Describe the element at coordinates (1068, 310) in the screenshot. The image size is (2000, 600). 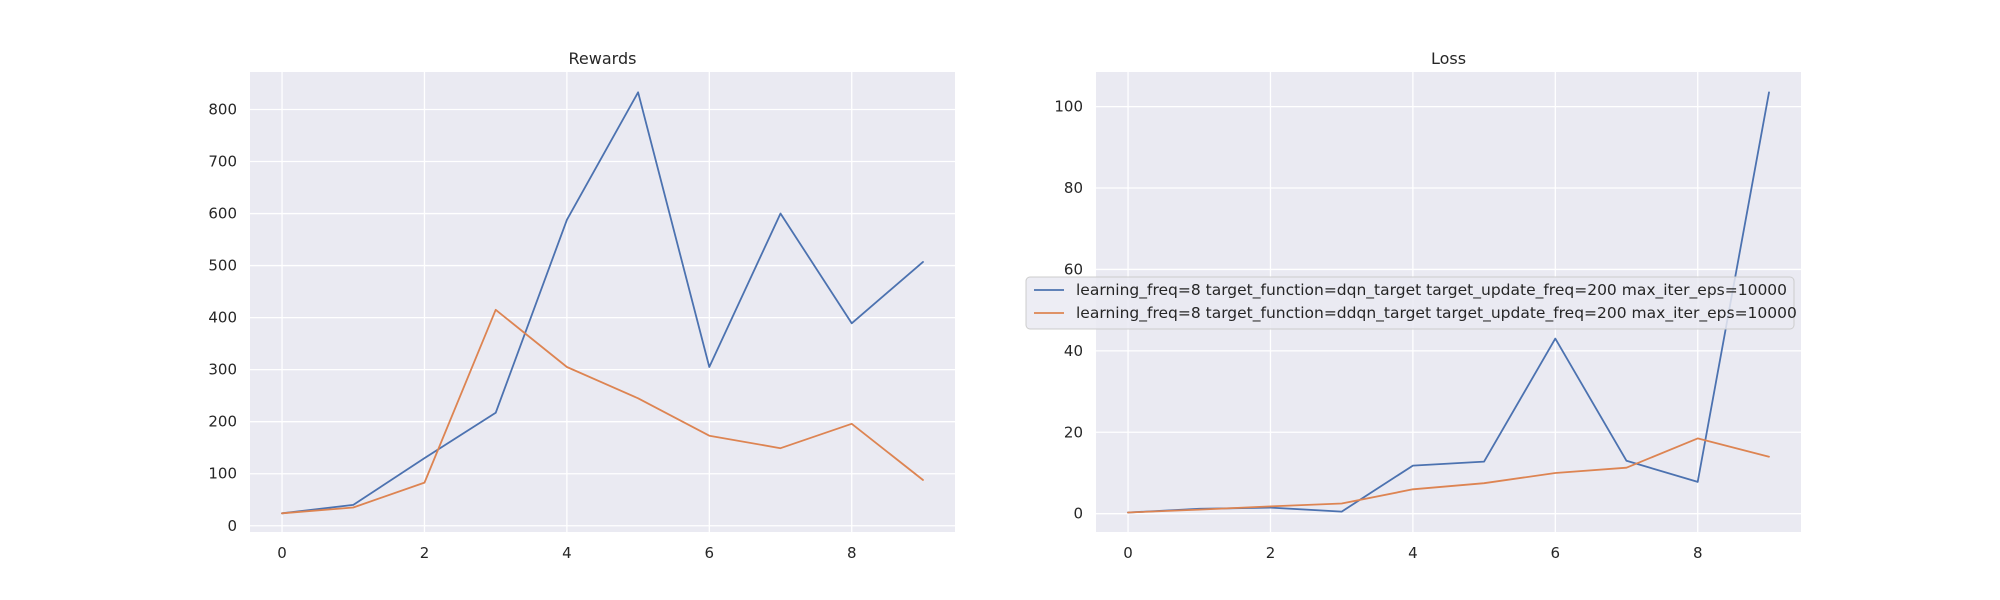
I see `loss-y-ticks: 0 20 40 60 80 100` at that location.